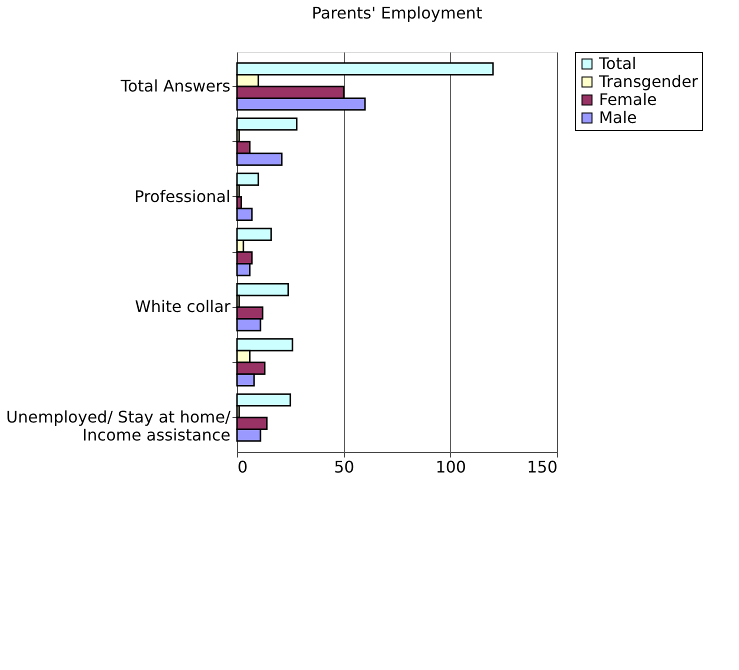  Describe the element at coordinates (243, 467) in the screenshot. I see `x-tick-label: 0` at that location.